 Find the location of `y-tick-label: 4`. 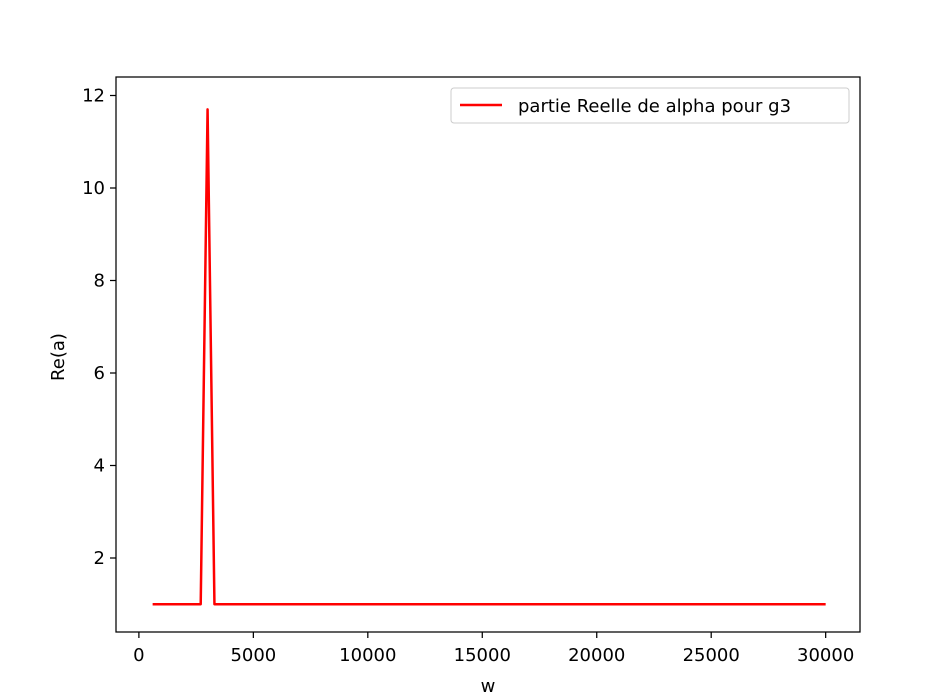

y-tick-label: 4 is located at coordinates (99, 466).